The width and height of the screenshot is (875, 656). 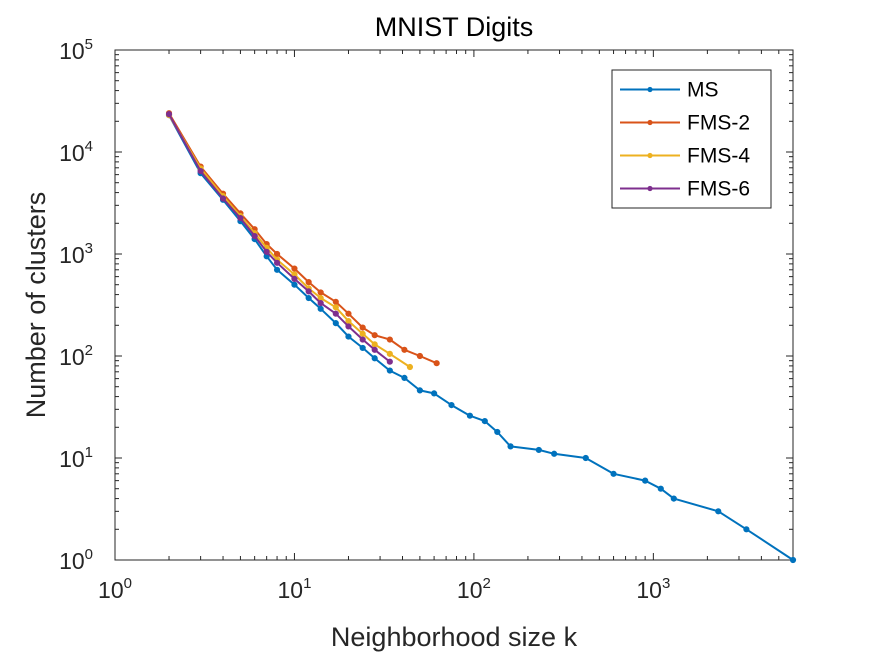 I want to click on legend-box, so click(x=691, y=139).